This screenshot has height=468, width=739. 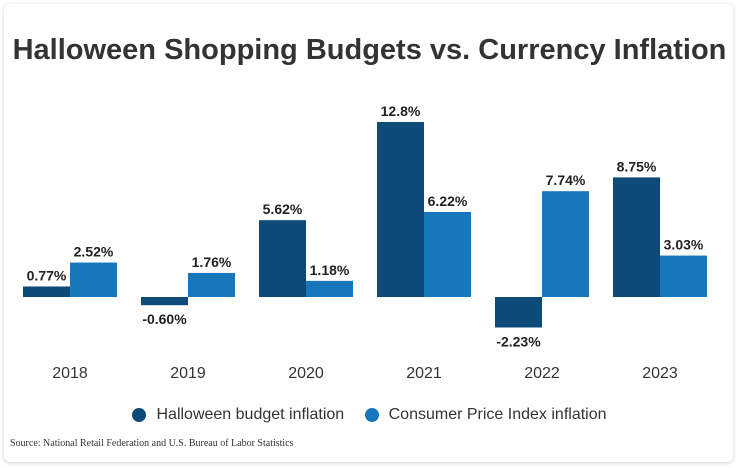 I want to click on bar-halloween-2018, so click(x=46, y=291).